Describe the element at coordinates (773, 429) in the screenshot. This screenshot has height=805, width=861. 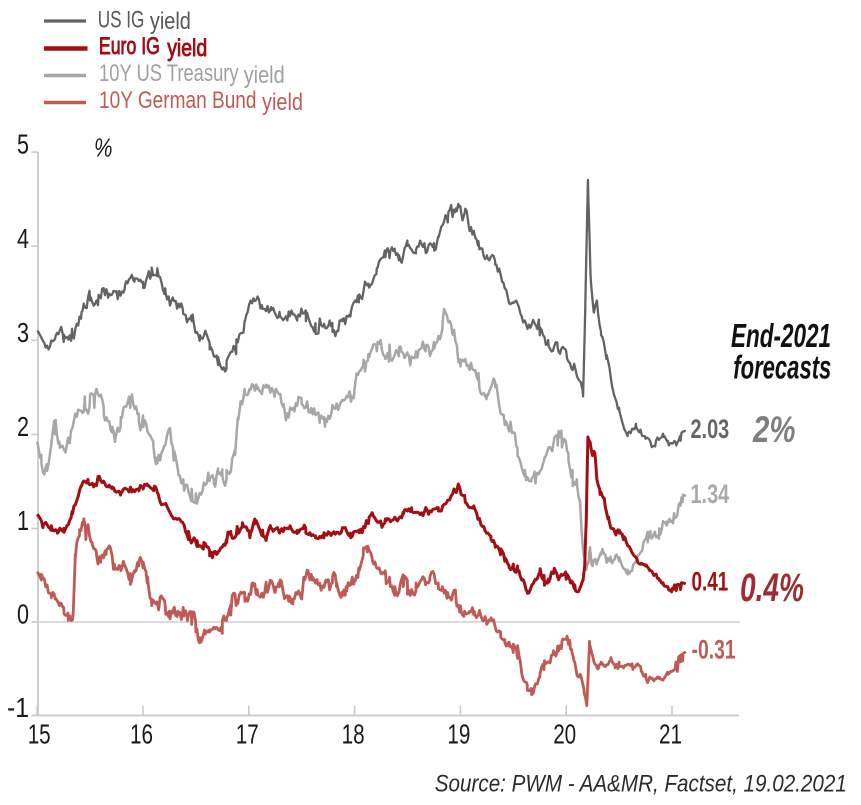
I see `svg-text: 2%` at that location.